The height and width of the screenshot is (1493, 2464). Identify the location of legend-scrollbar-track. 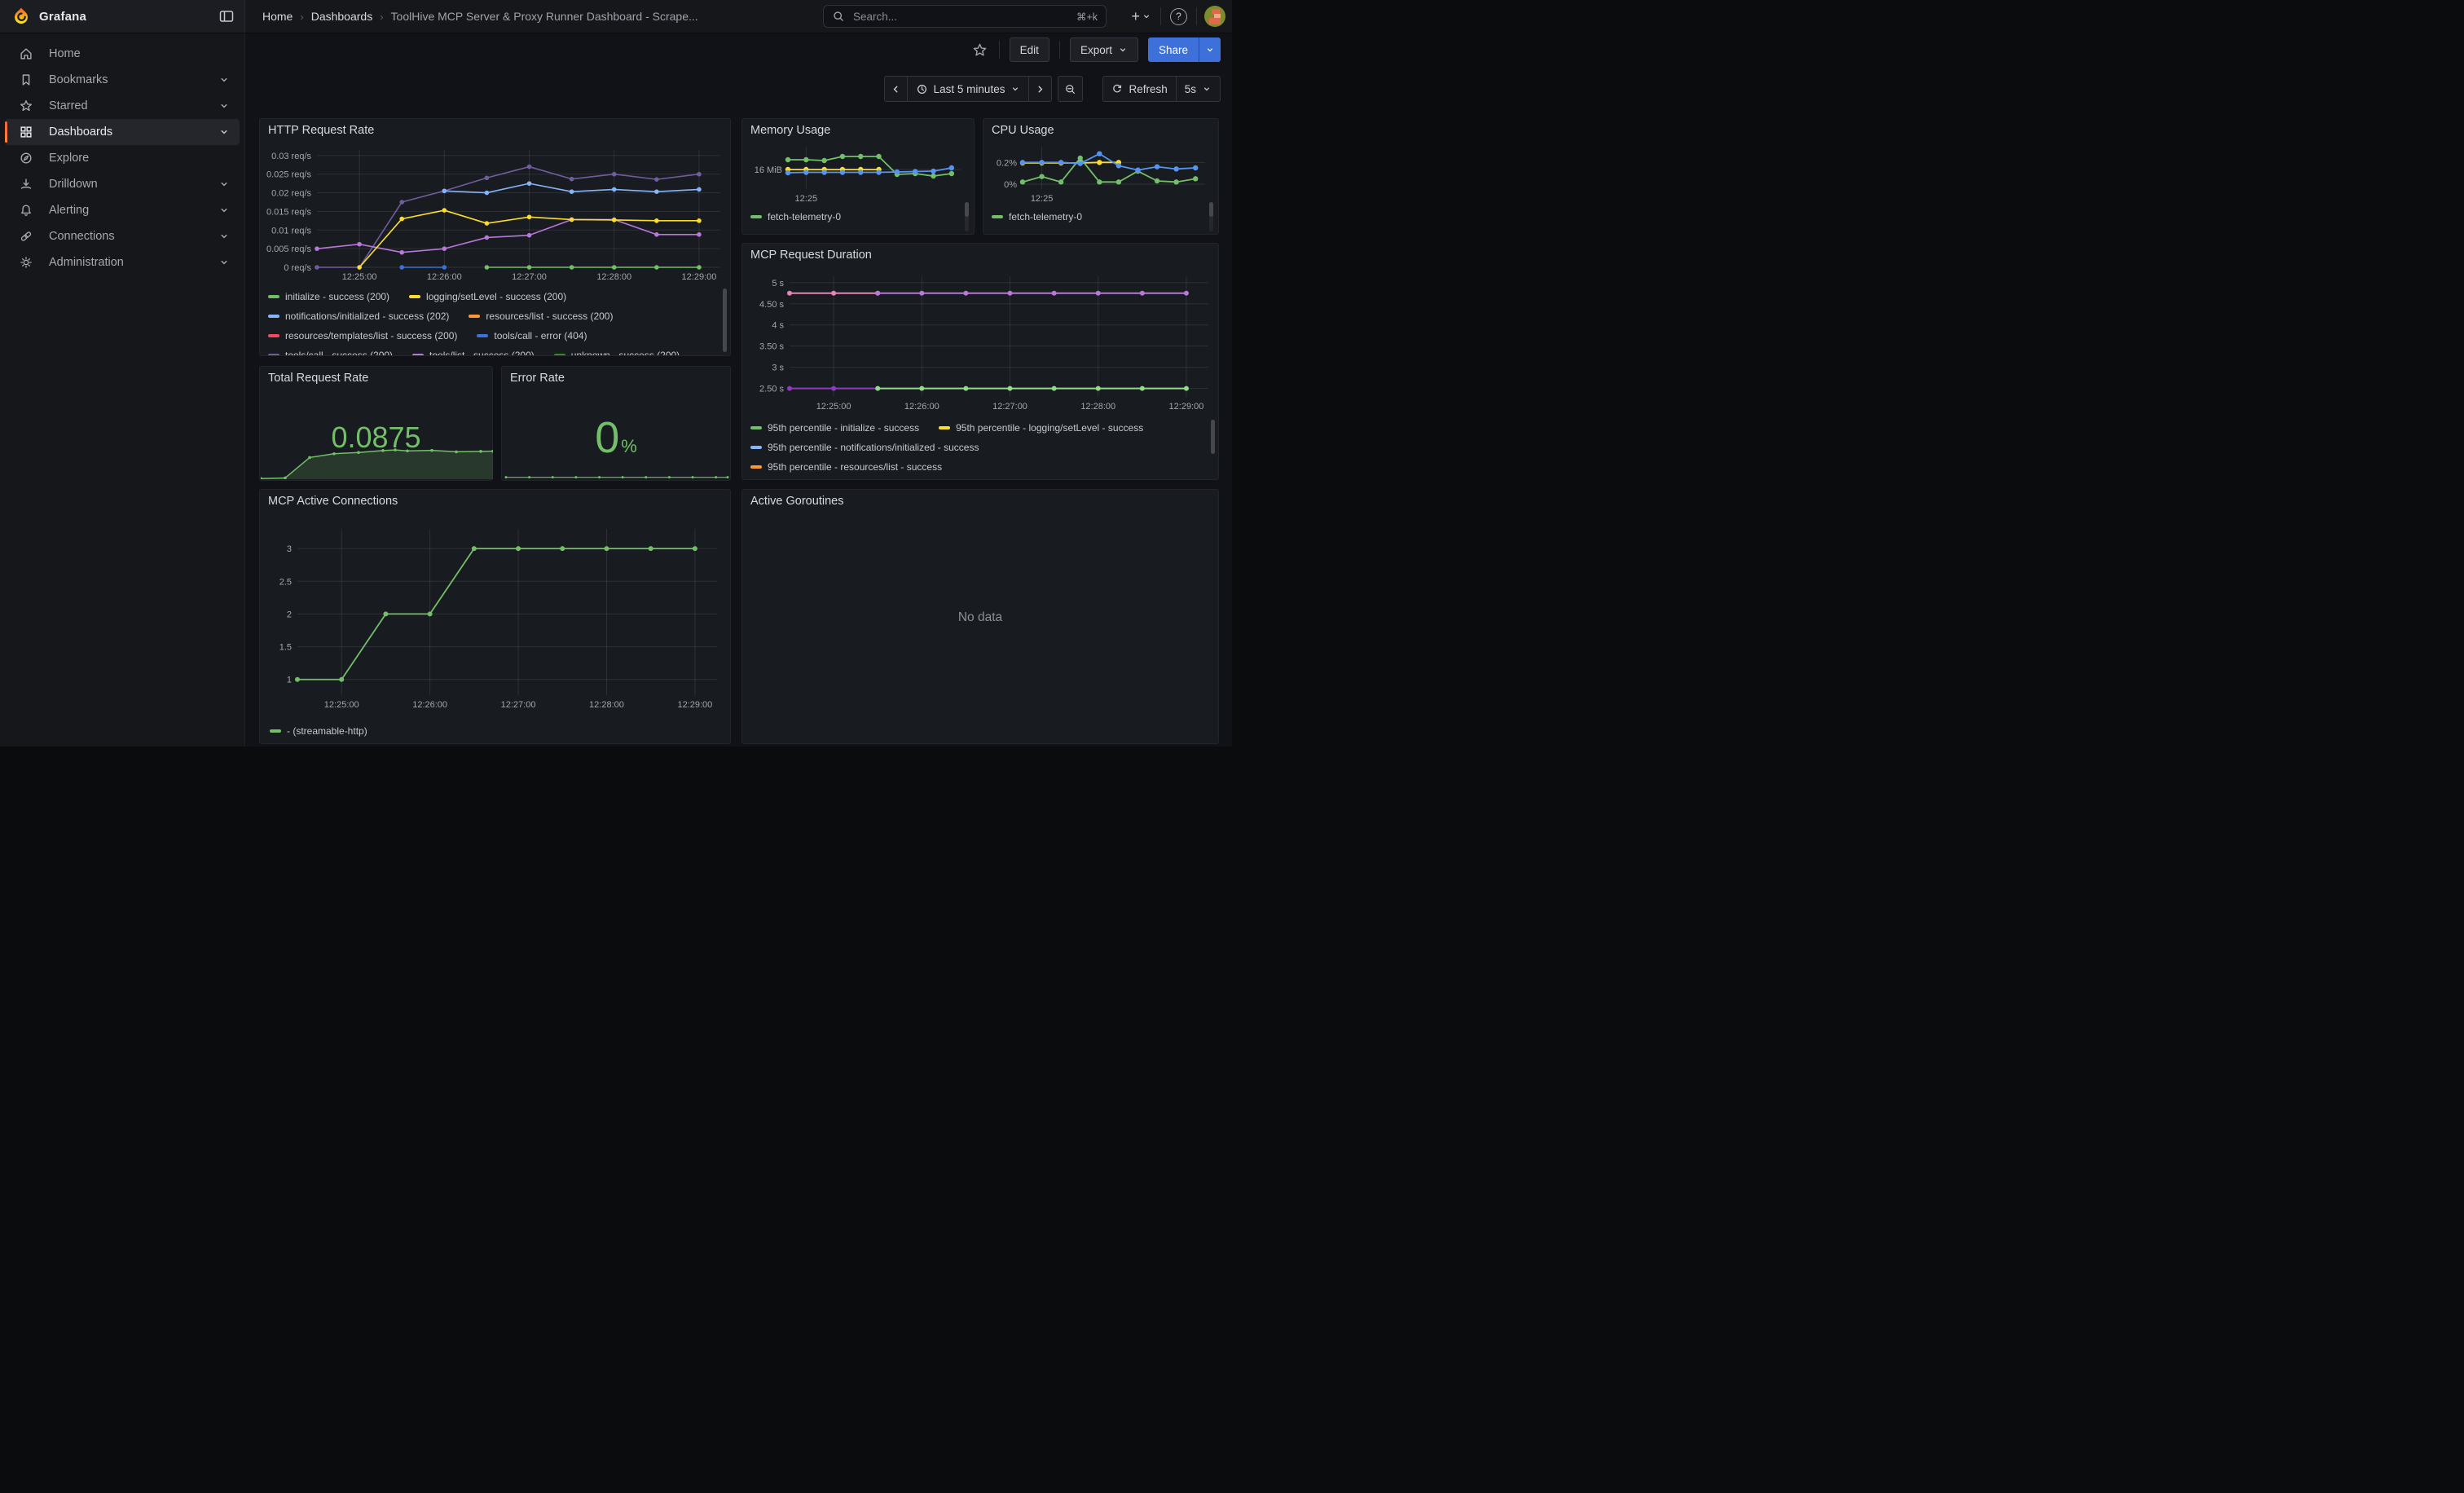
(967, 216).